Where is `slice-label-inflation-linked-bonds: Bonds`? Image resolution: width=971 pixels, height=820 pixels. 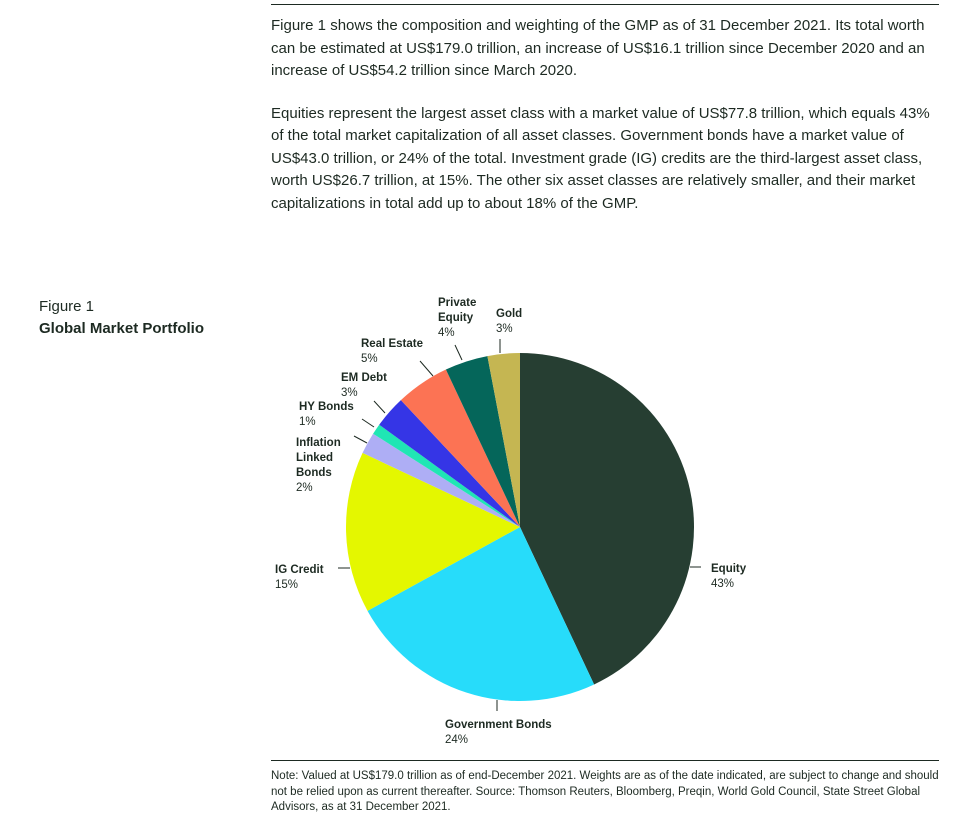 slice-label-inflation-linked-bonds: Bonds is located at coordinates (314, 473).